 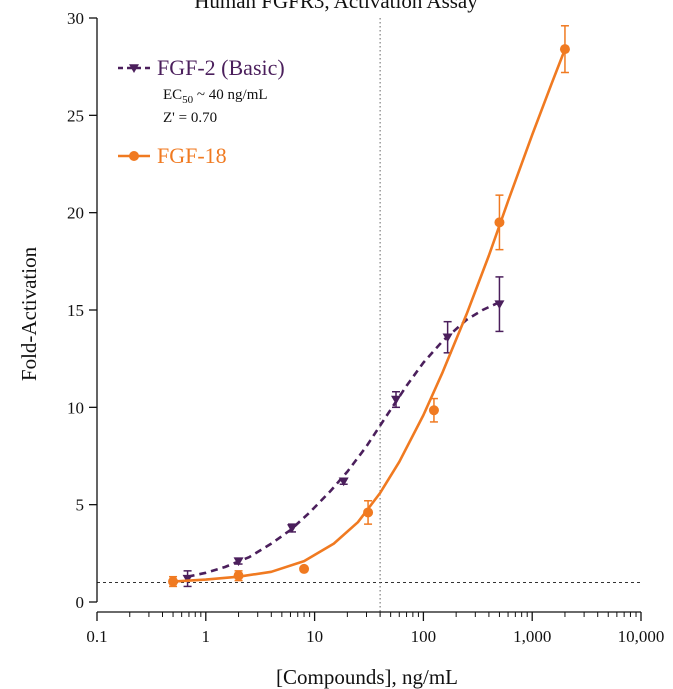 What do you see at coordinates (75, 310) in the screenshot?
I see `y-tick-label-15: 15` at bounding box center [75, 310].